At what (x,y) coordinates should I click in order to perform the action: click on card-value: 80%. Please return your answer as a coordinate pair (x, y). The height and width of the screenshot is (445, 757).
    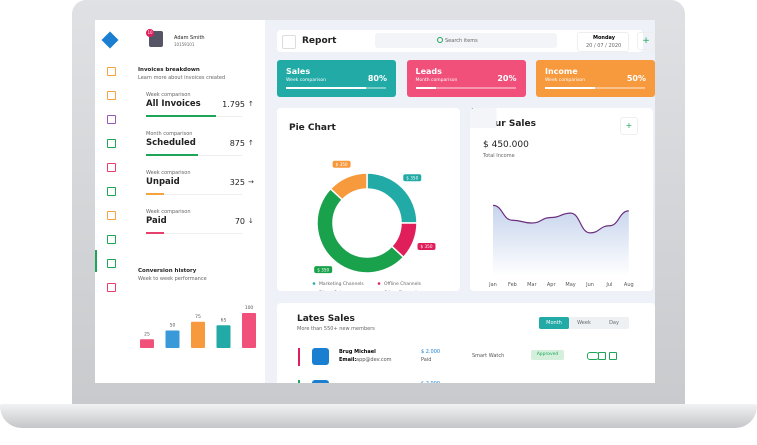
    Looking at the image, I should click on (377, 78).